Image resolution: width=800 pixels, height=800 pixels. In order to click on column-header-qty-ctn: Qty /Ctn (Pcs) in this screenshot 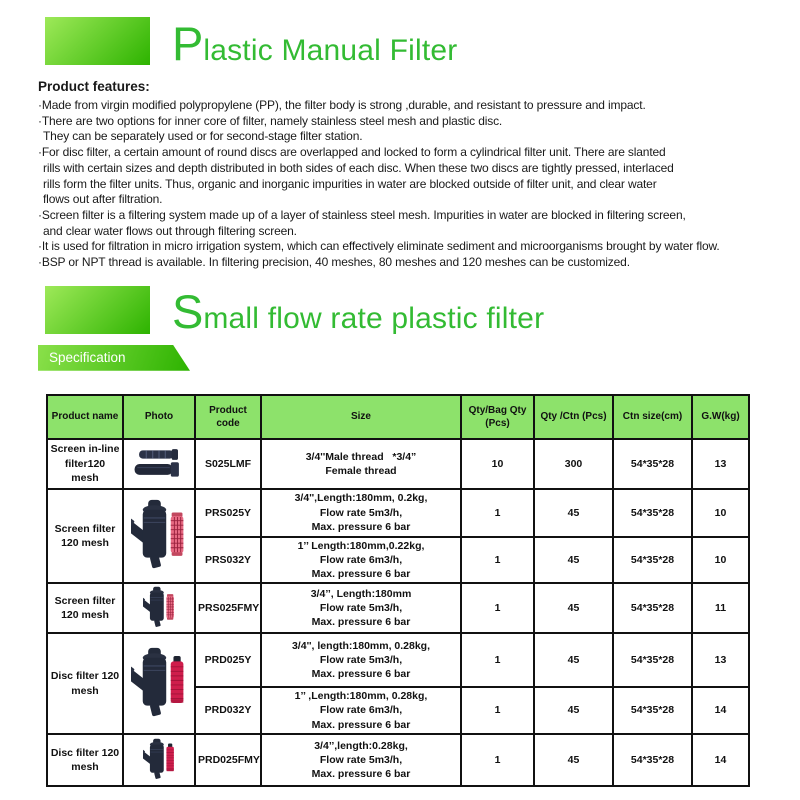, I will do `click(573, 416)`.